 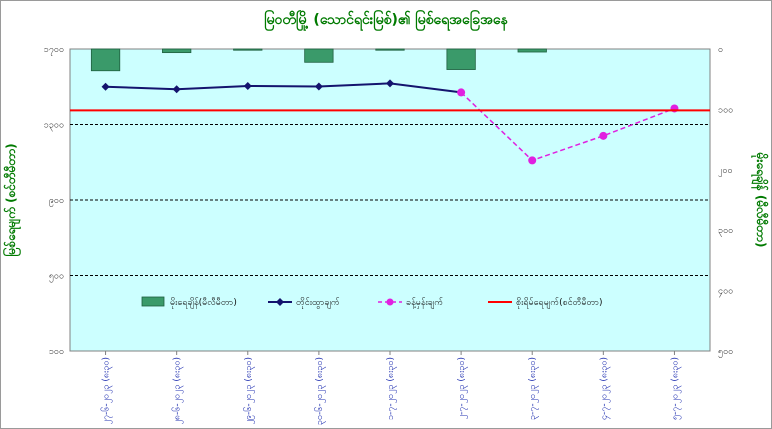 I want to click on y-right-tick-label: ၅၀၀, so click(x=725, y=352).